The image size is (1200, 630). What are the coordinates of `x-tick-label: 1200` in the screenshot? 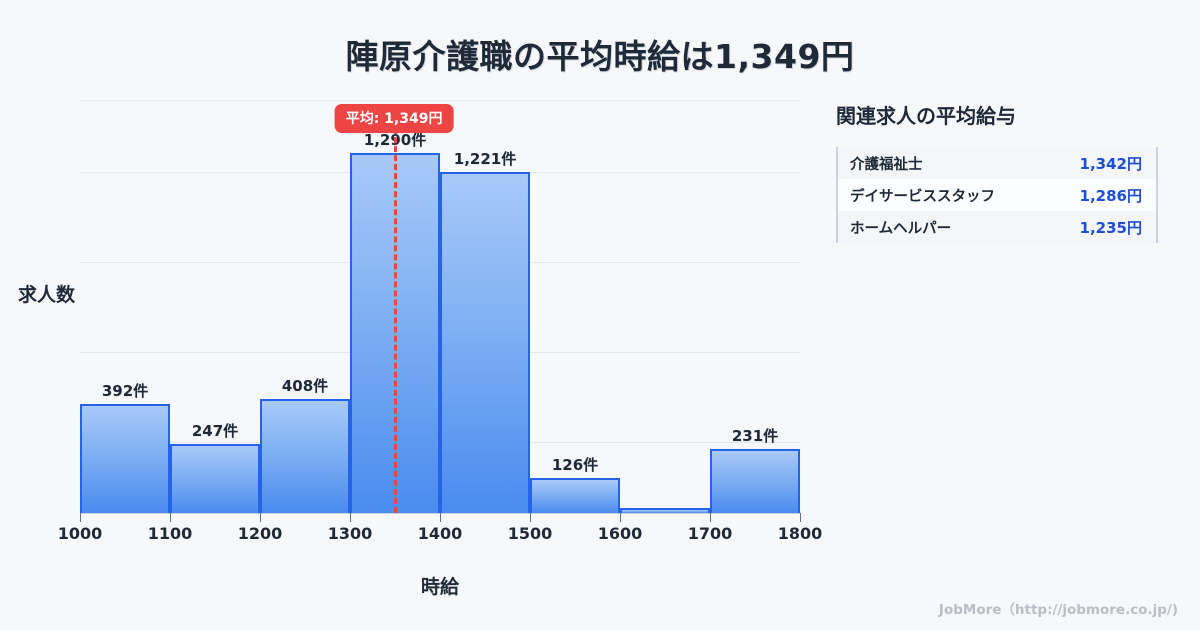 It's located at (260, 533).